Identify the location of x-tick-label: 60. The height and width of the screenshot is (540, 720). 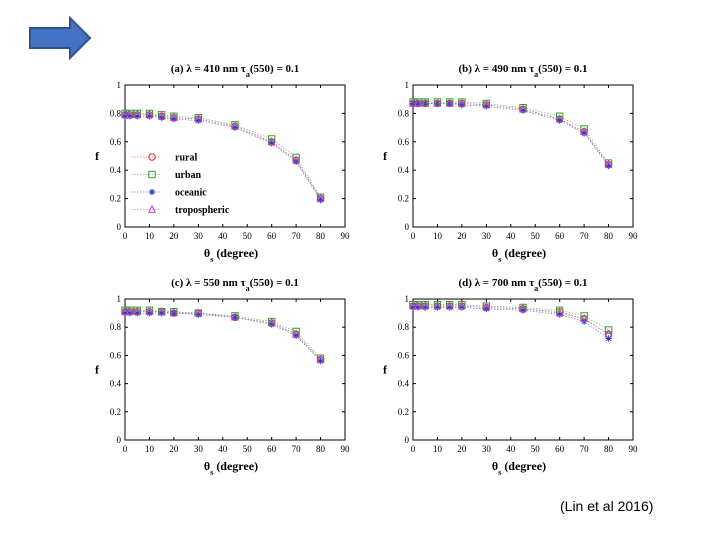
(560, 236).